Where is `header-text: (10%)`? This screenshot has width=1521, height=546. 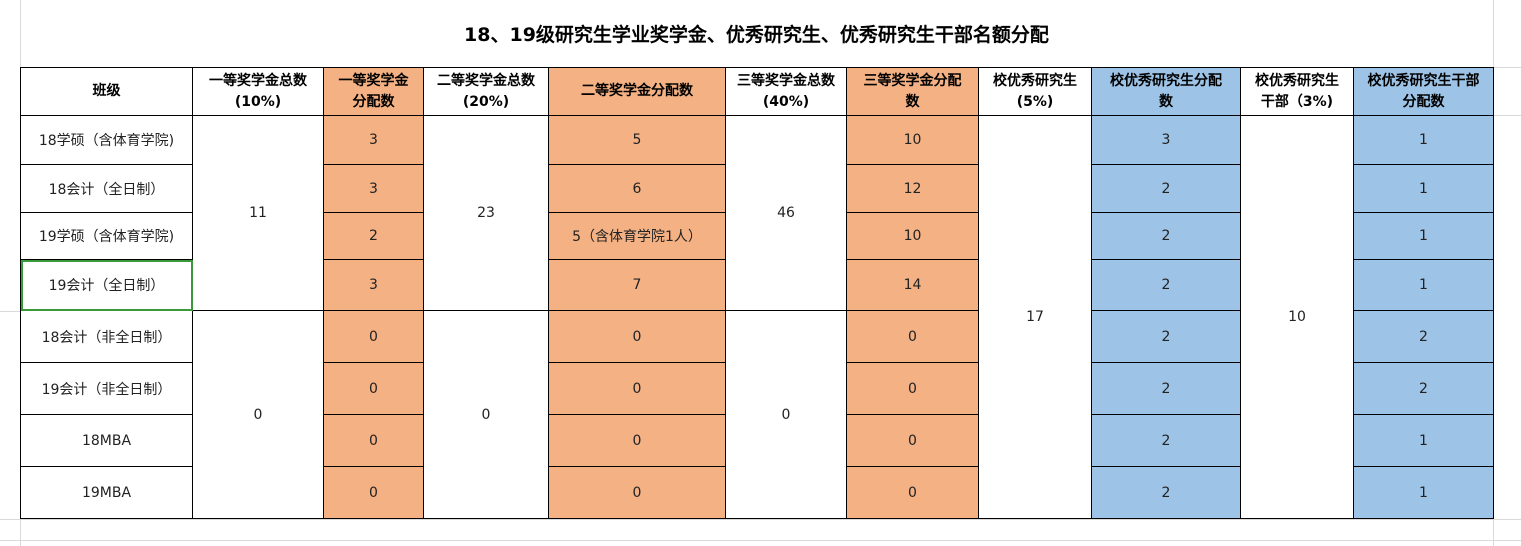
header-text: (10%) is located at coordinates (258, 101).